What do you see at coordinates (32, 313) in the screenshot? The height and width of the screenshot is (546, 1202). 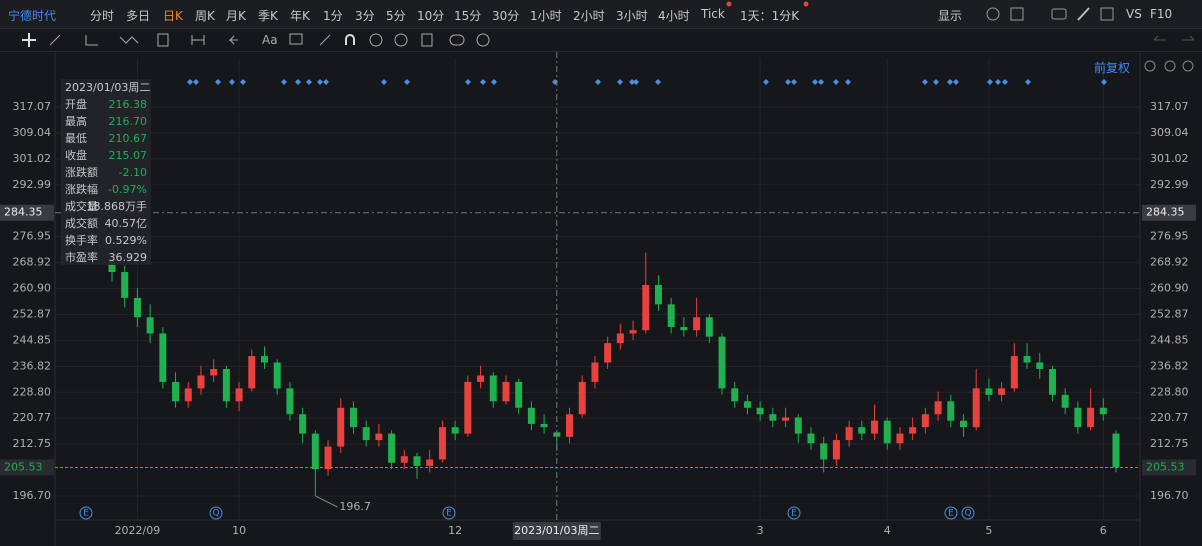 I see `y-tick-label: 252.87` at bounding box center [32, 313].